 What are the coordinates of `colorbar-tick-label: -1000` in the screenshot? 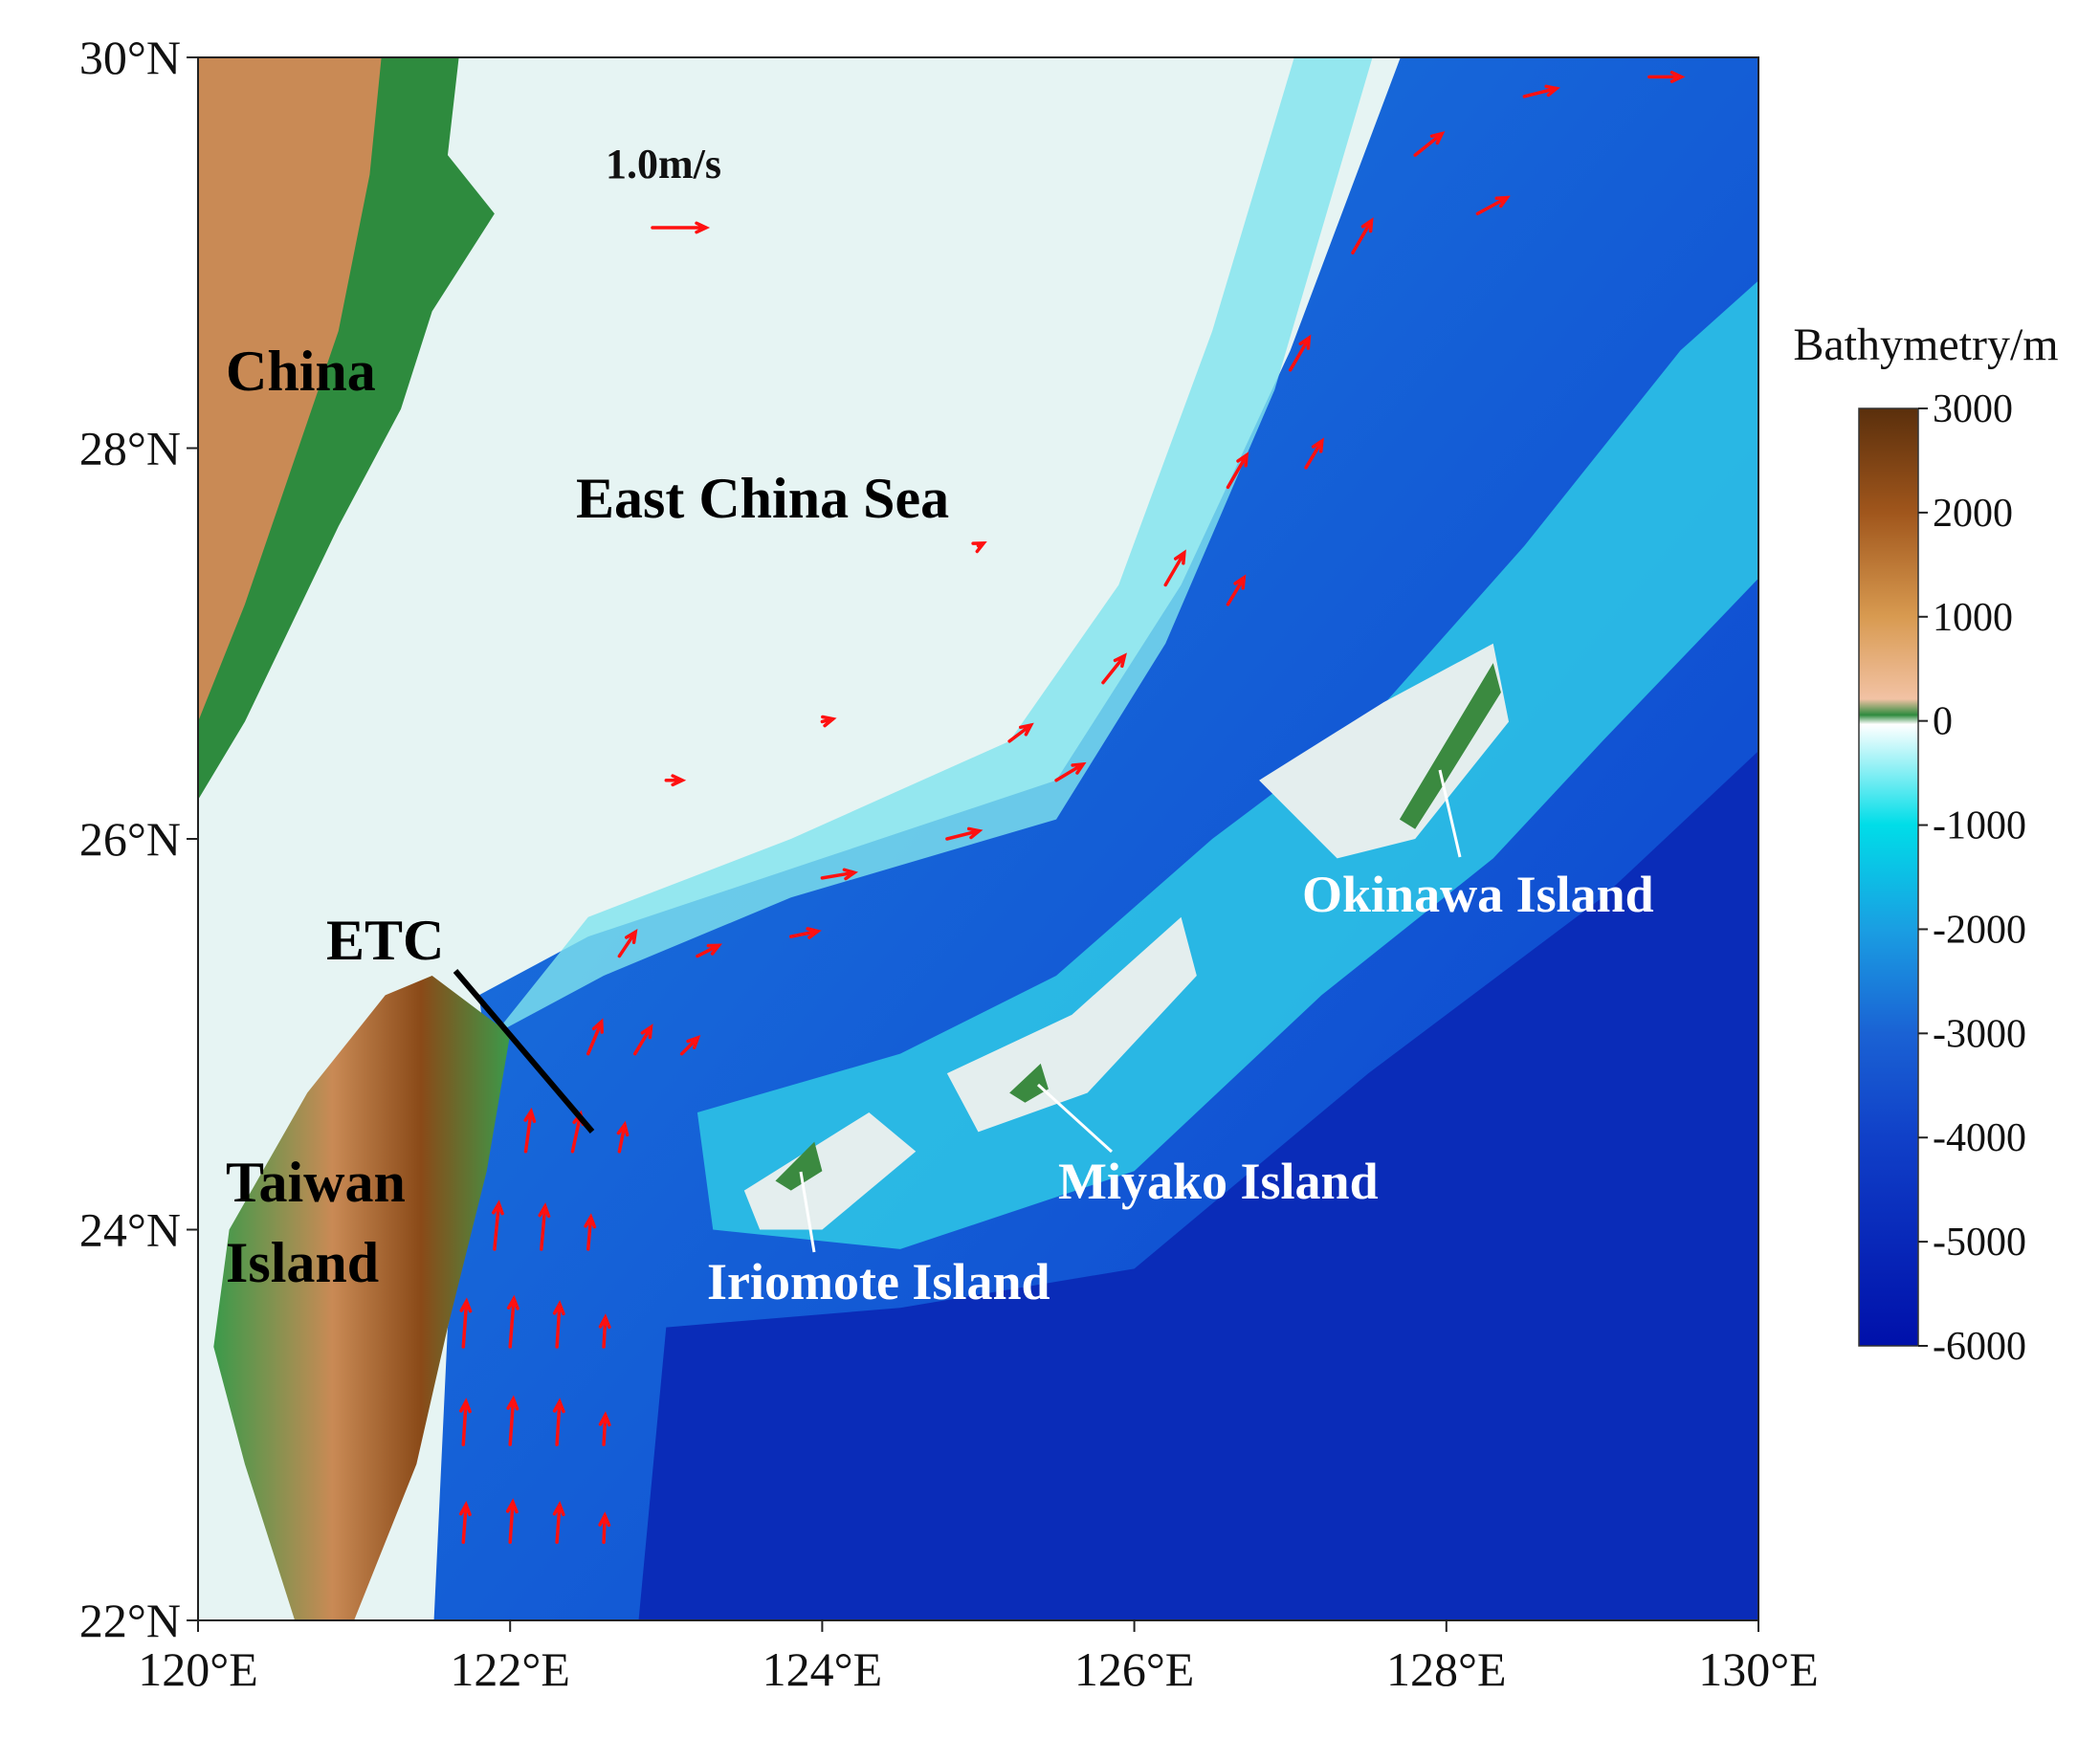 It's located at (1980, 826).